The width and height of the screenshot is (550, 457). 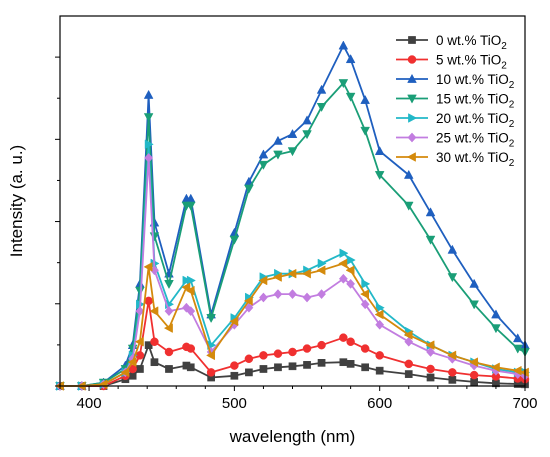 I want to click on legend-item: 15 wt.% TiO2, so click(x=455, y=101).